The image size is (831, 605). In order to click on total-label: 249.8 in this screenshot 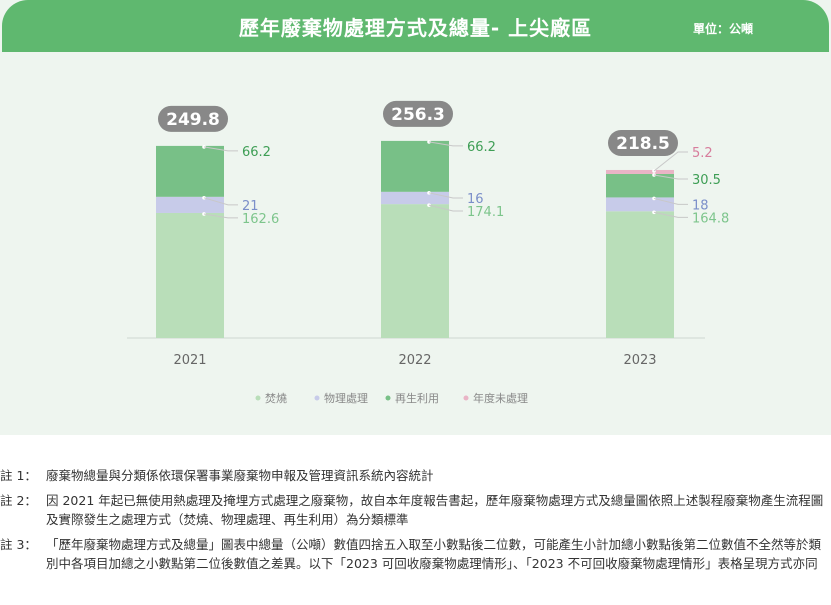, I will do `click(193, 120)`.